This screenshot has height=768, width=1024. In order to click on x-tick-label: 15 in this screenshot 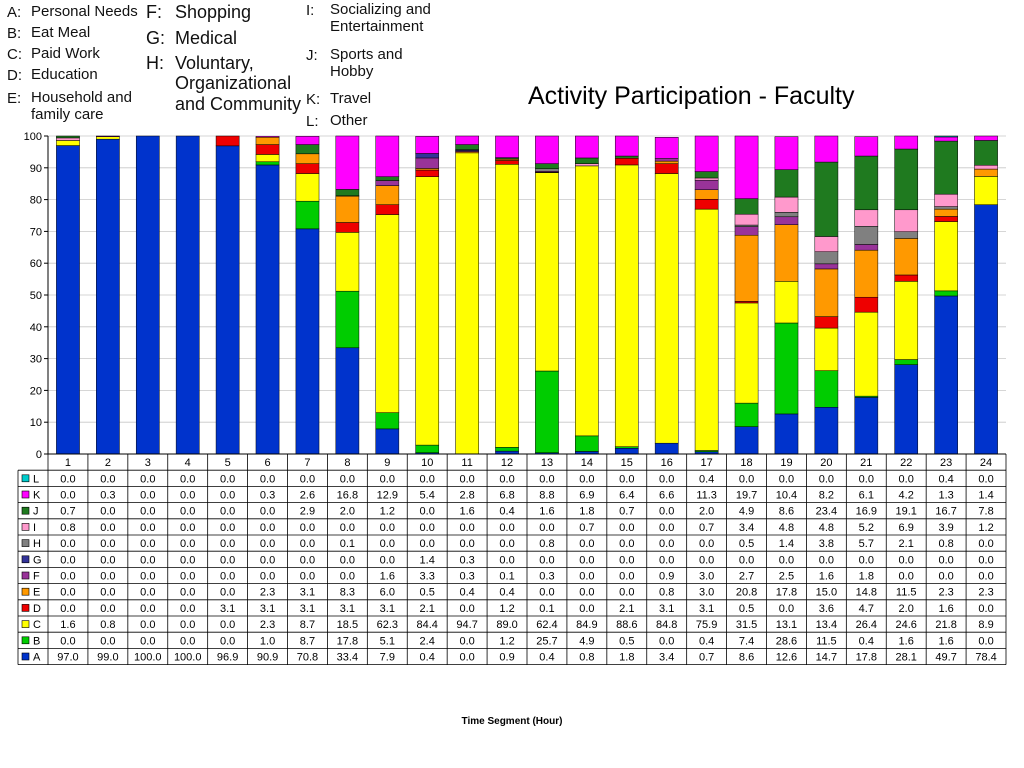, I will do `click(627, 463)`.